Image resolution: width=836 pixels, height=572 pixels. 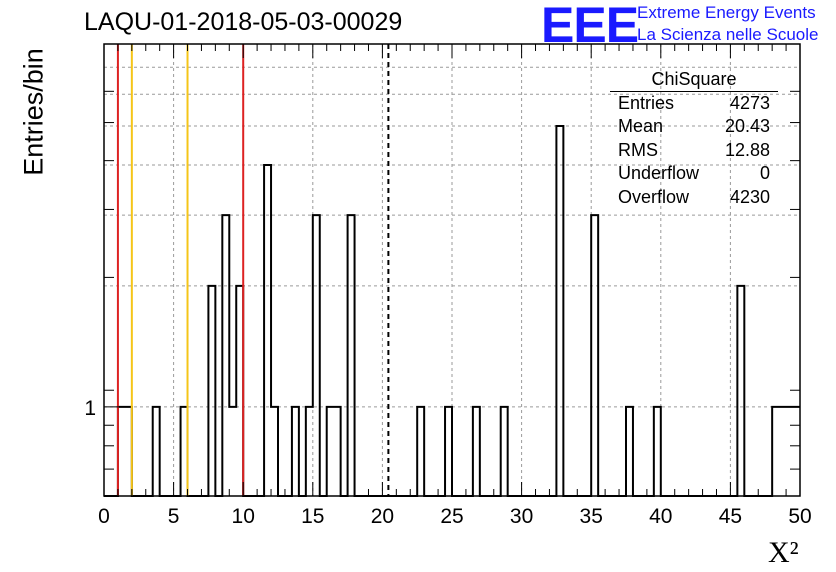 I want to click on x-tick-label: 15, so click(x=312, y=516).